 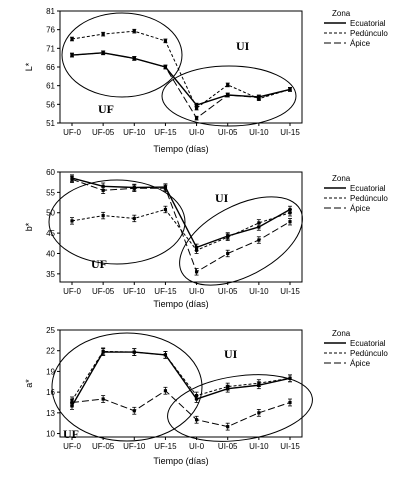 What do you see at coordinates (50, 413) in the screenshot?
I see `y-tick-label: 13` at bounding box center [50, 413].